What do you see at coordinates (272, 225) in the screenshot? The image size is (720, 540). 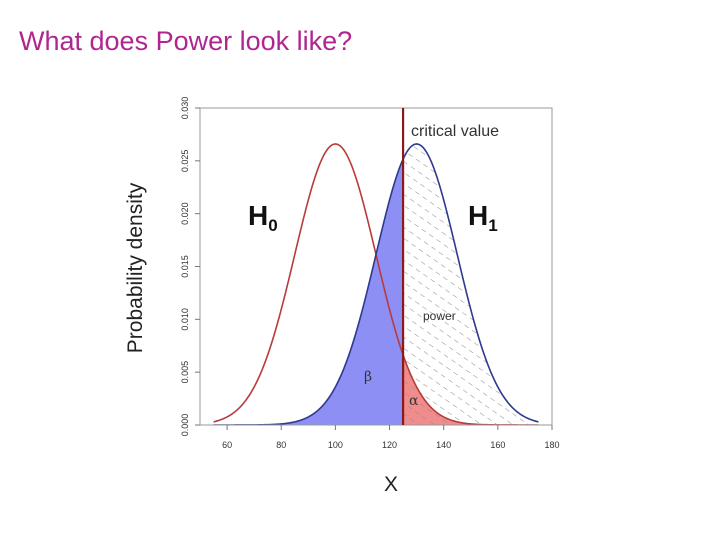 I see `h0-subscript: 0` at bounding box center [272, 225].